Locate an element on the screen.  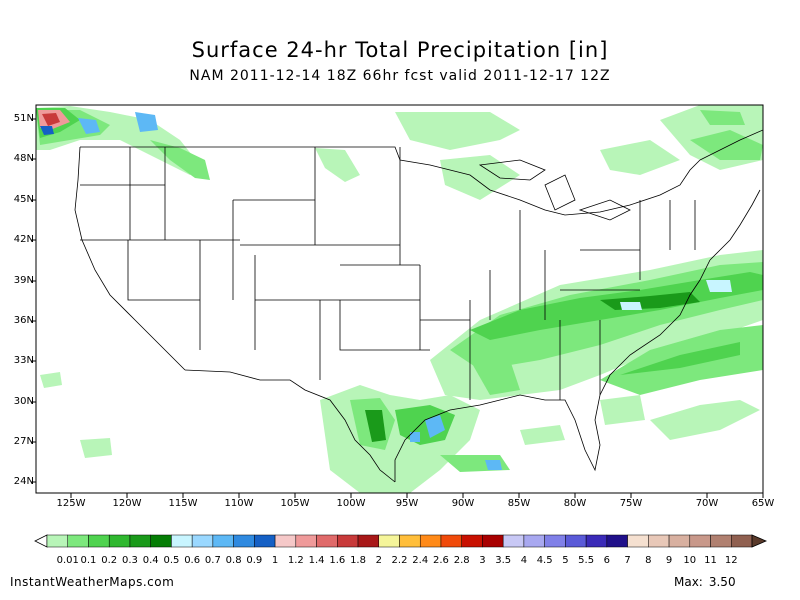
legend-tick-label: 2.6 is located at coordinates (441, 560).